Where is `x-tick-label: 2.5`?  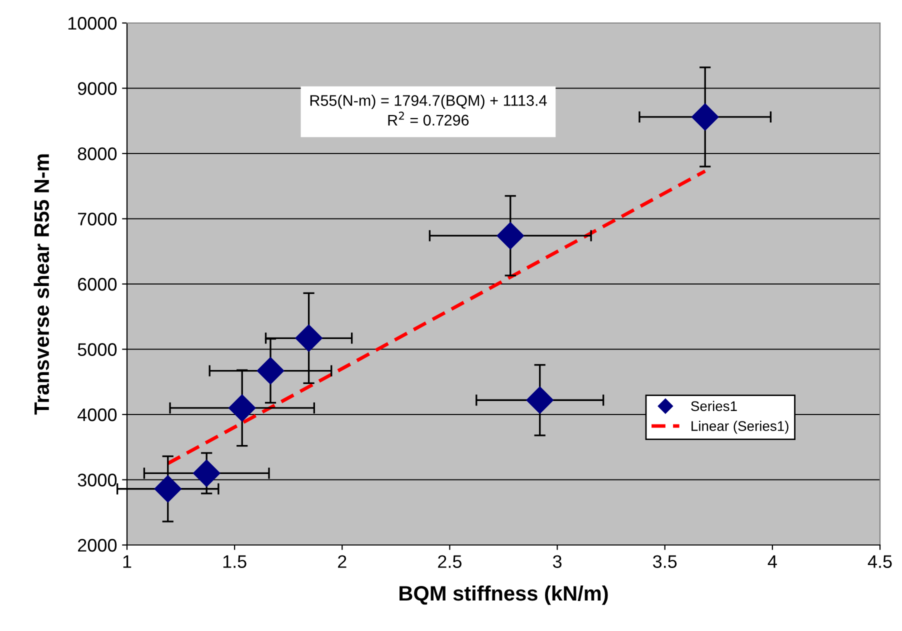 x-tick-label: 2.5 is located at coordinates (450, 561).